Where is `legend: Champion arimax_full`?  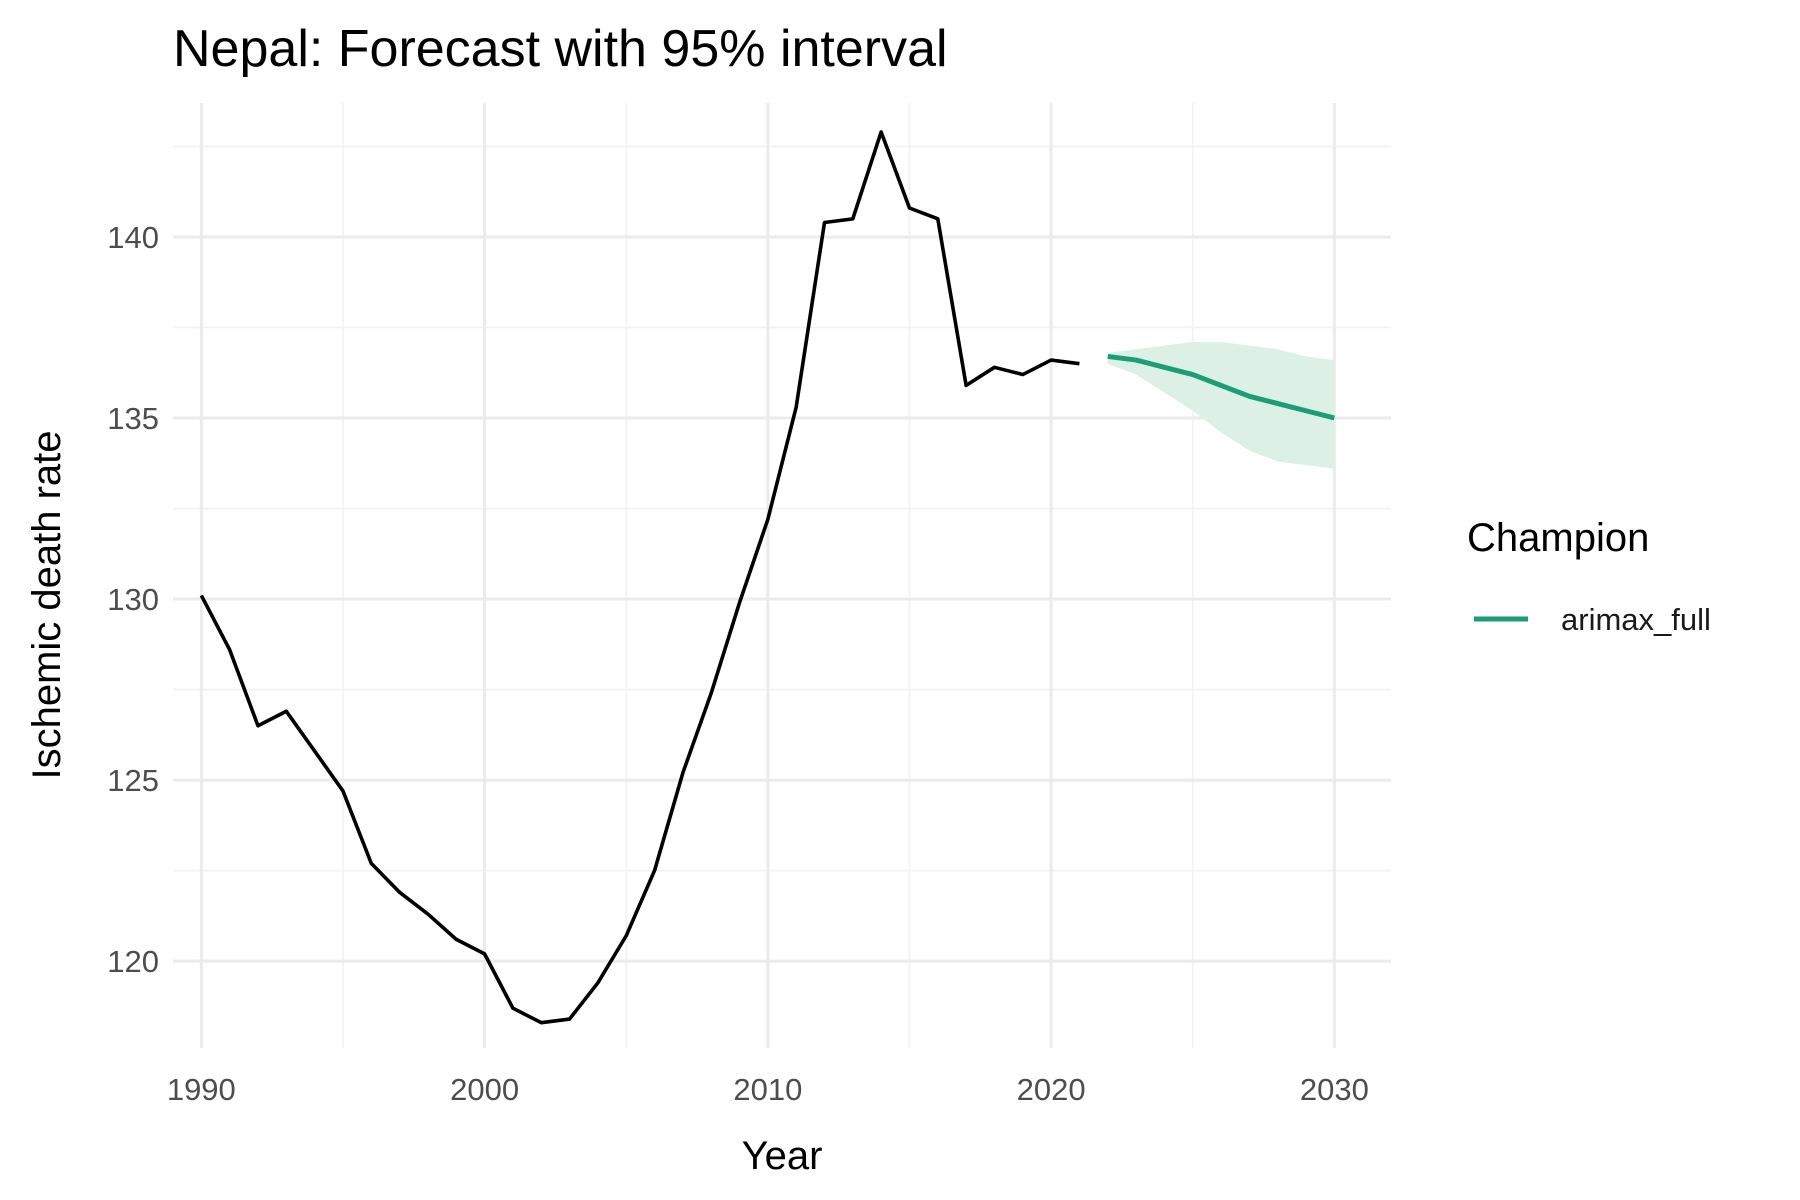
legend: Champion arimax_full is located at coordinates (1589, 576).